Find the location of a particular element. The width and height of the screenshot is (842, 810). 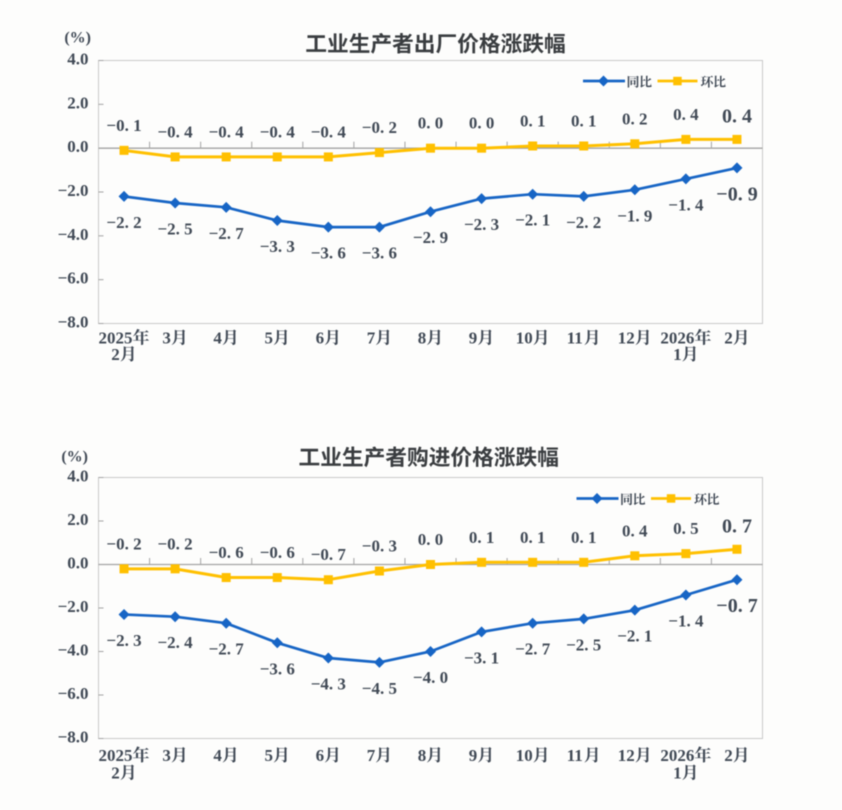

svg-text: −4. 0 is located at coordinates (430, 677).